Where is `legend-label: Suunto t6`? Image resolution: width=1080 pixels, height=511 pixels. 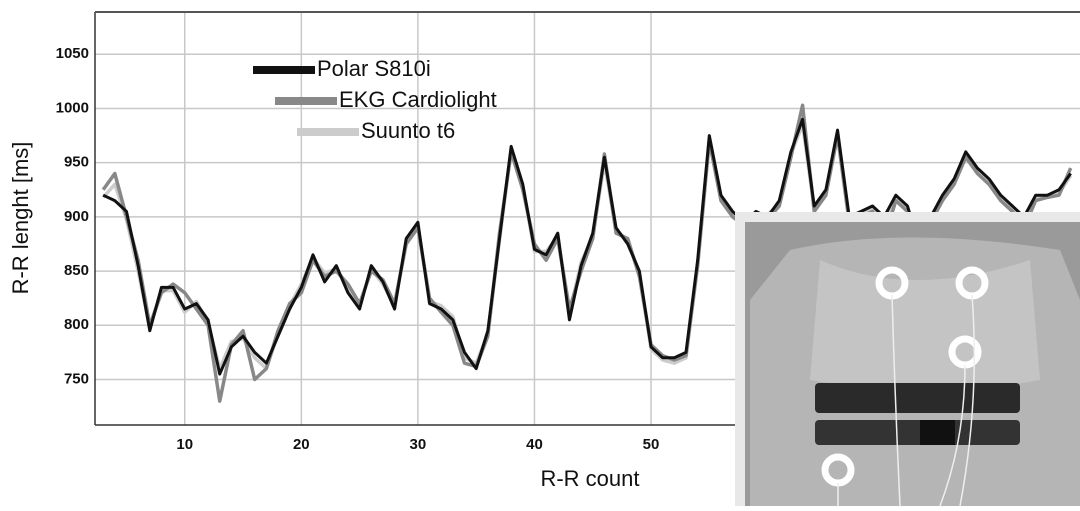
legend-label: Suunto t6 is located at coordinates (408, 130).